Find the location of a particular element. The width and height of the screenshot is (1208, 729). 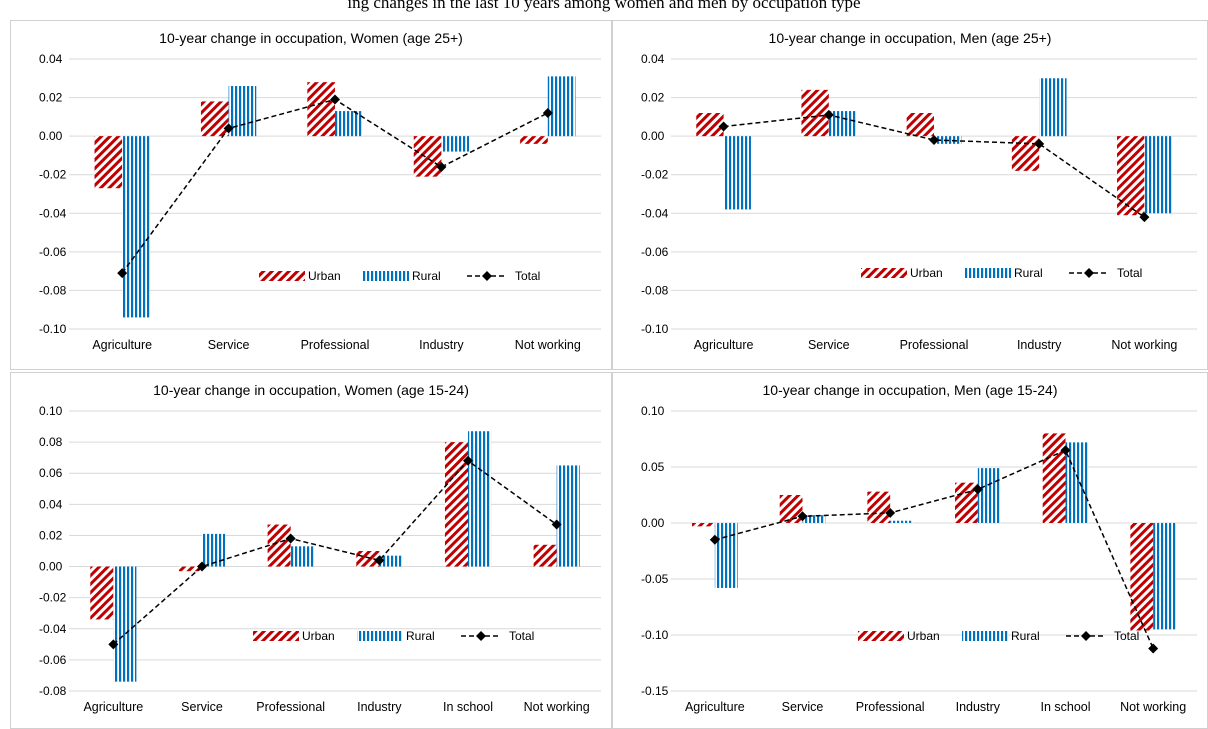

bar-urban-service is located at coordinates (791, 509).